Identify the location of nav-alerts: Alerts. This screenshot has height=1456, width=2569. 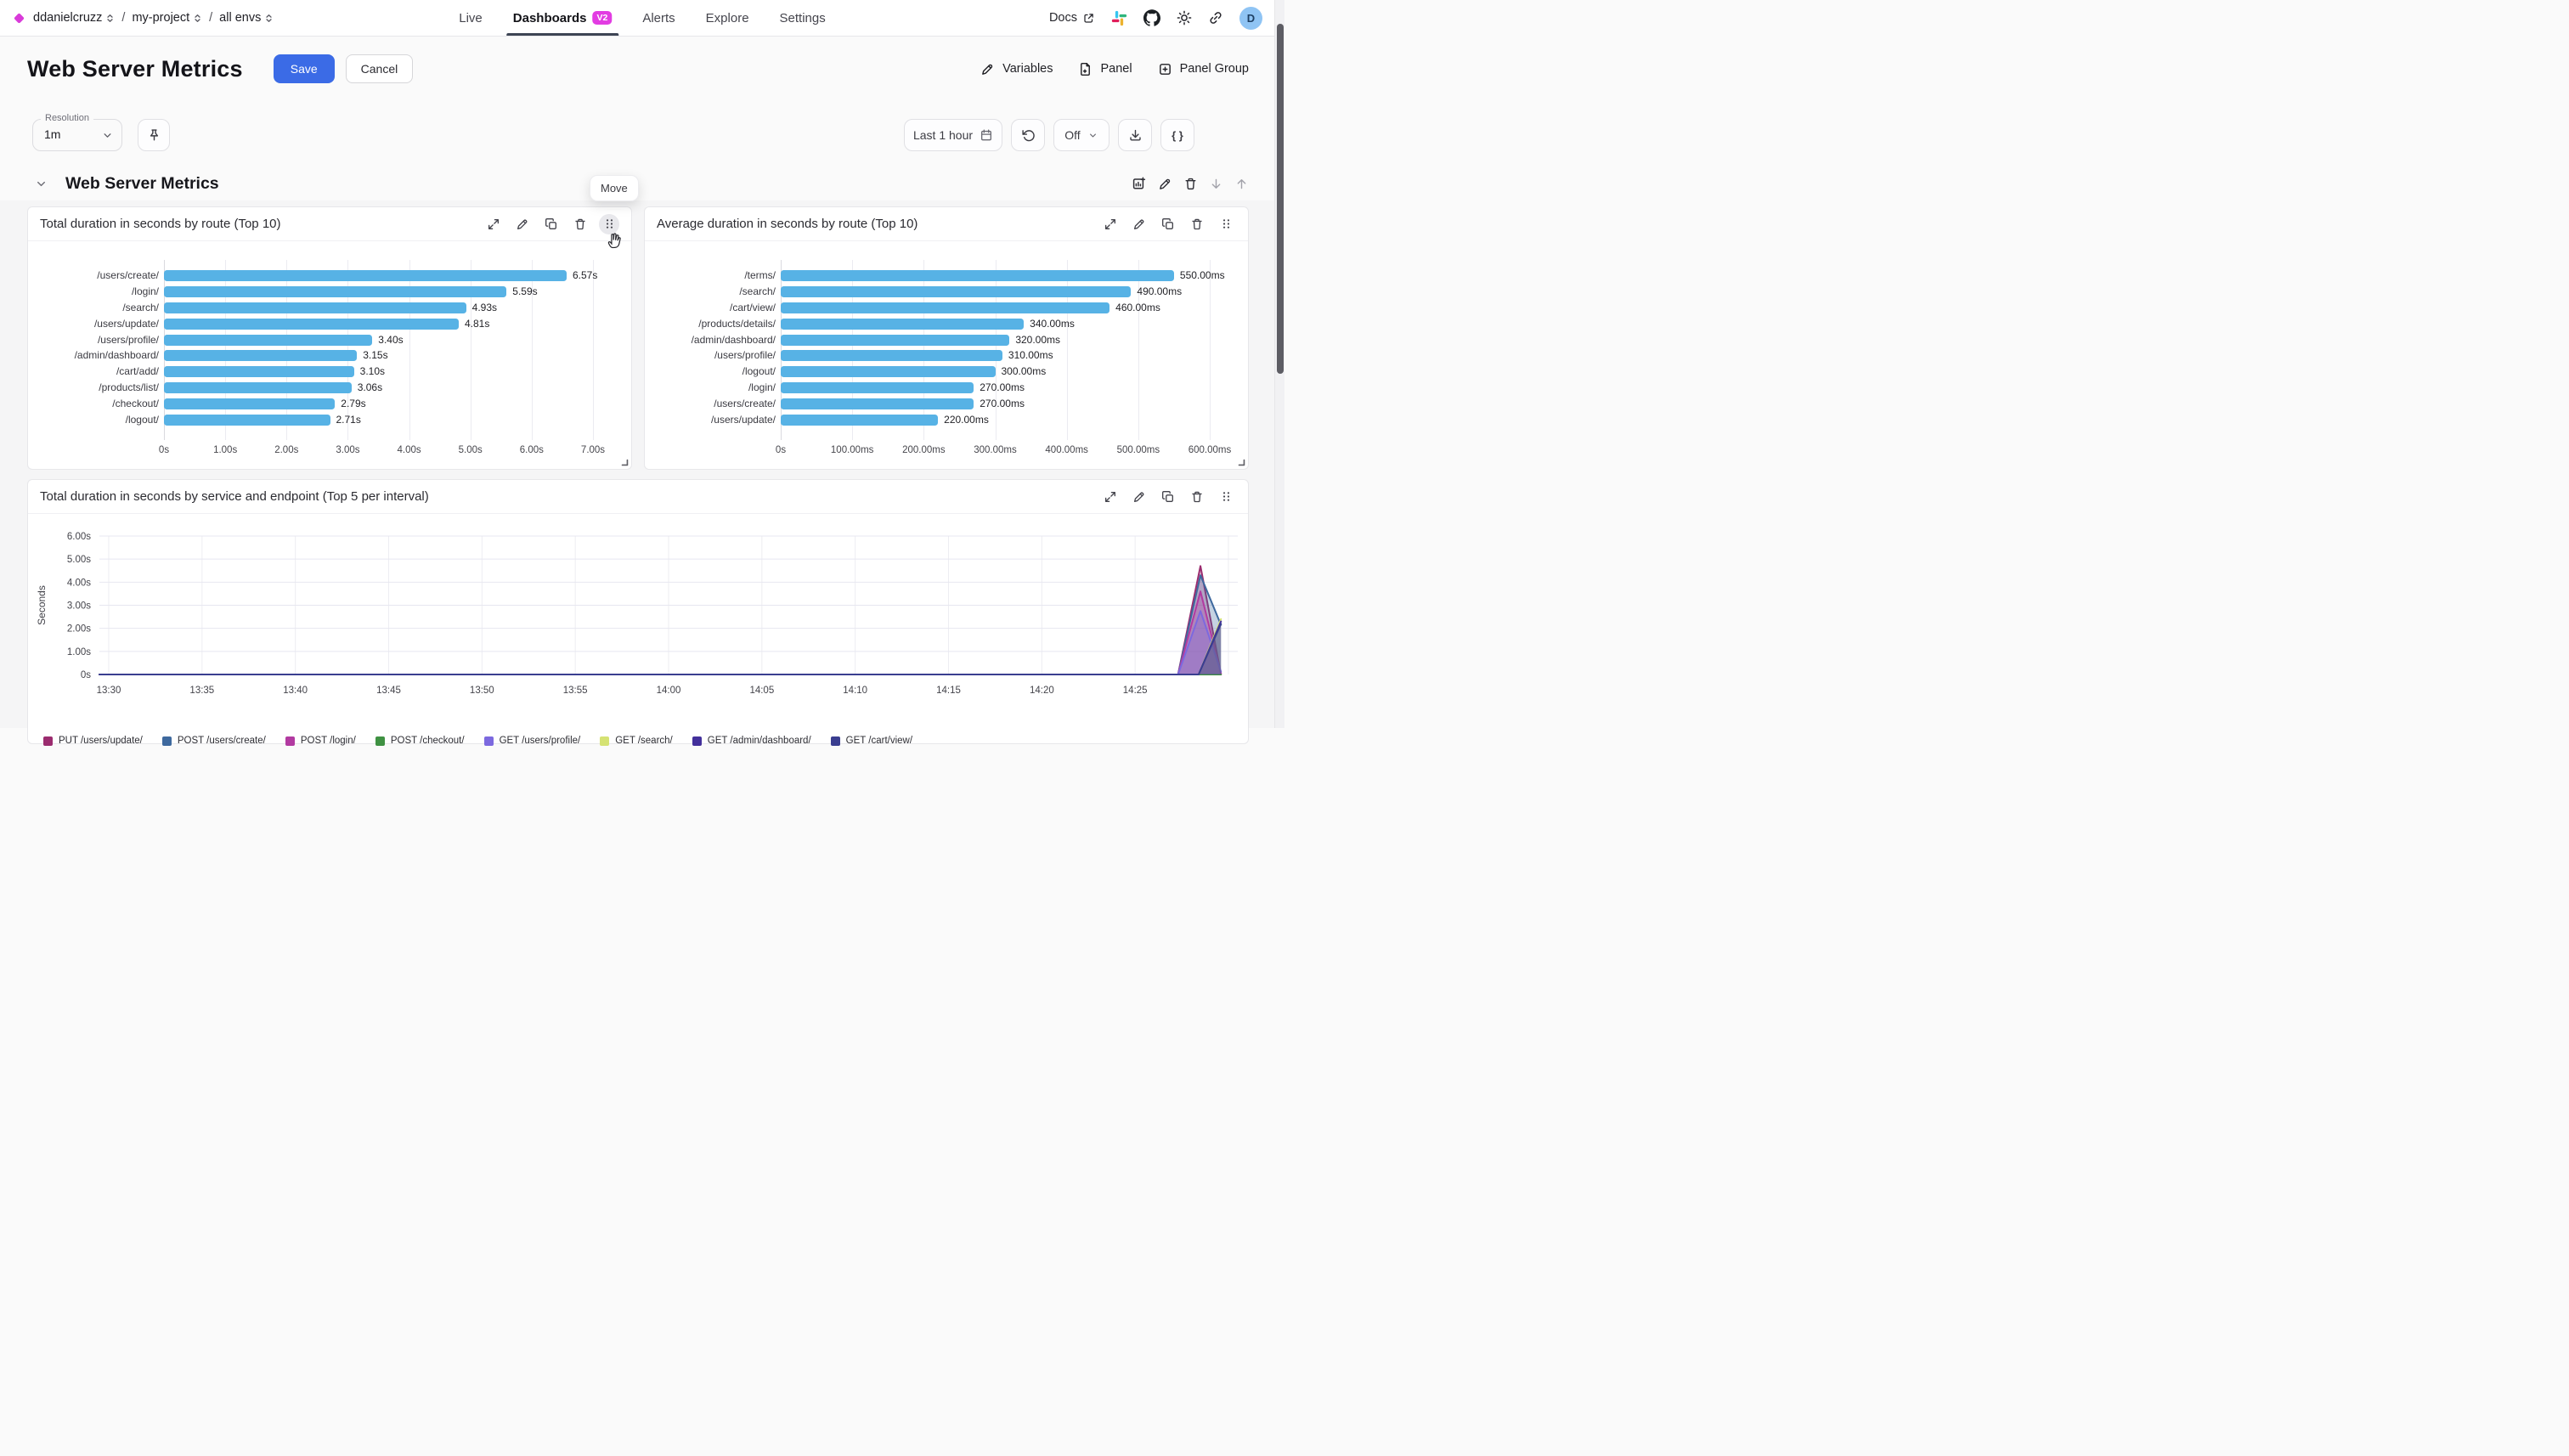
(659, 18).